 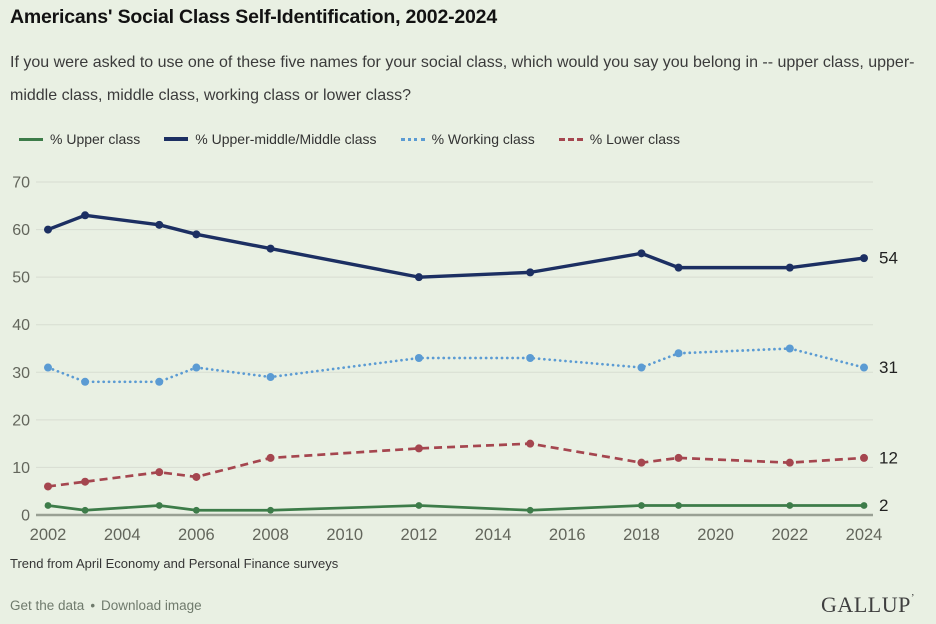 What do you see at coordinates (176, 139) in the screenshot?
I see `legend-swatch-upper-middle-middle-class-icon` at bounding box center [176, 139].